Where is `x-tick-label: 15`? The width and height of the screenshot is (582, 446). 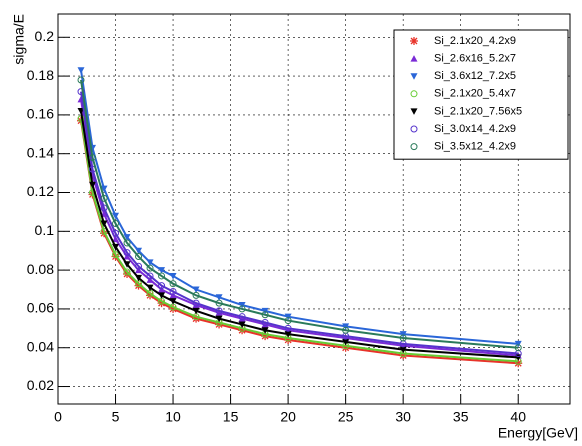 x-tick-label: 15 is located at coordinates (231, 417).